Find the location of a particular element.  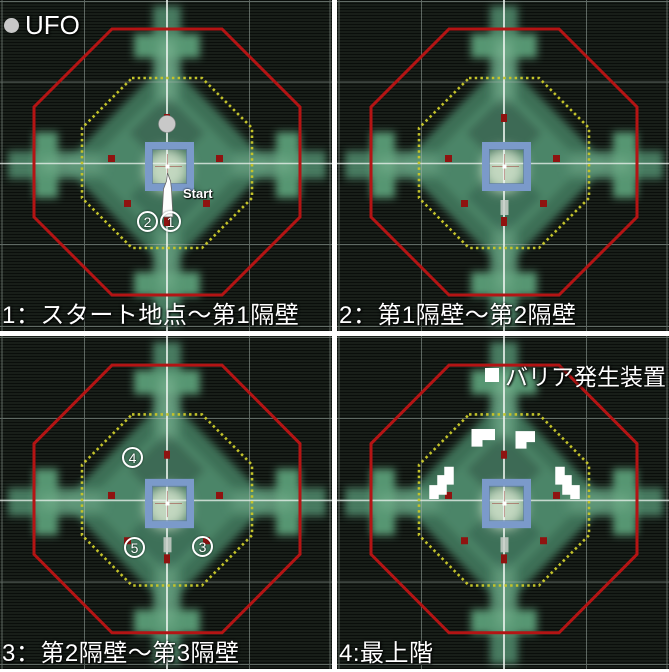

panel-1-caption: 1：スタート地点～第1隔壁 is located at coordinates (151, 315).